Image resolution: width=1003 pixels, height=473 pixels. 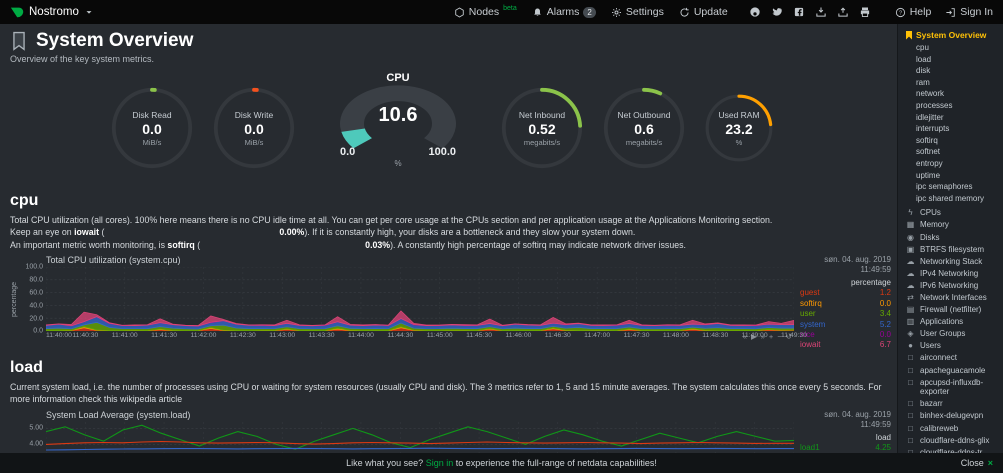 What do you see at coordinates (913, 12) in the screenshot?
I see `help-button: ? Help` at bounding box center [913, 12].